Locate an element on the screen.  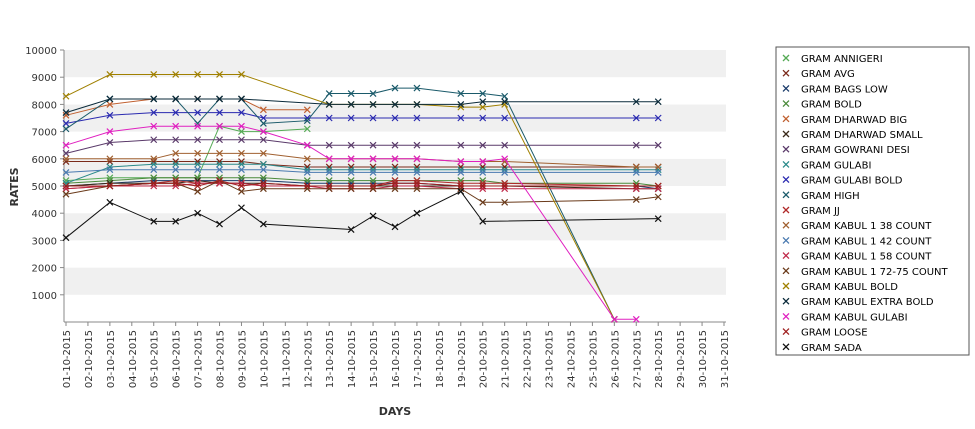
x-tick-label: 21-10-2015 is located at coordinates (506, 359).